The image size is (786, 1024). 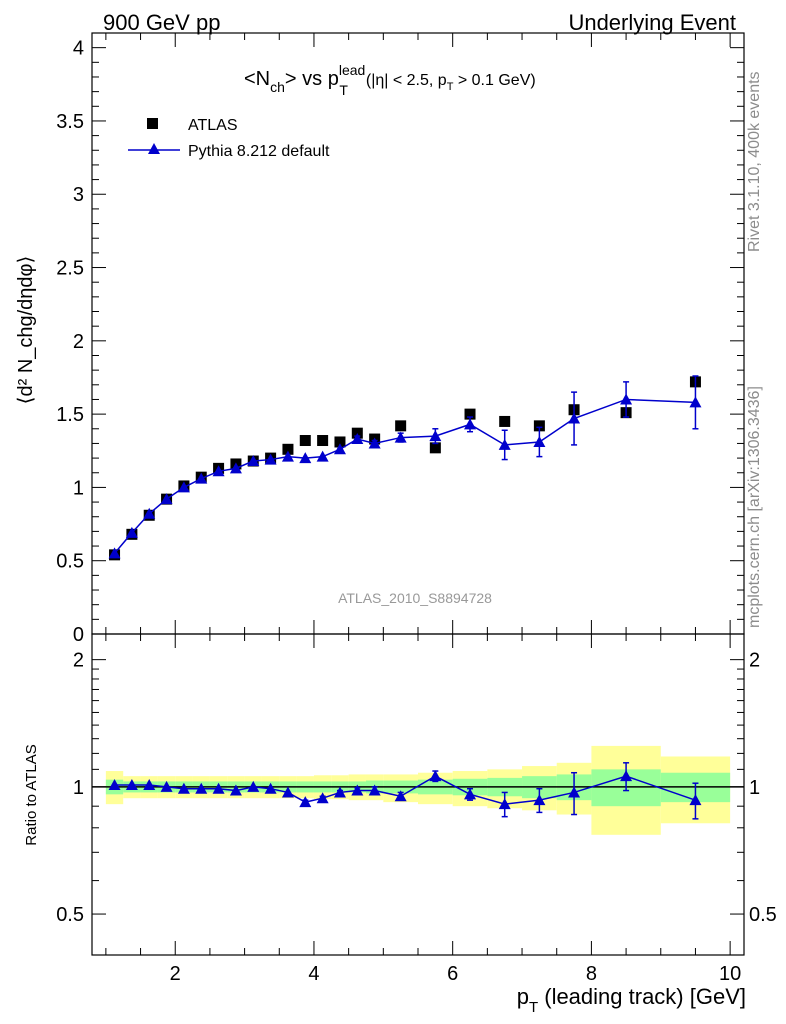 What do you see at coordinates (406, 80) in the screenshot?
I see `title-cut: (|η| < 2.5, p` at bounding box center [406, 80].